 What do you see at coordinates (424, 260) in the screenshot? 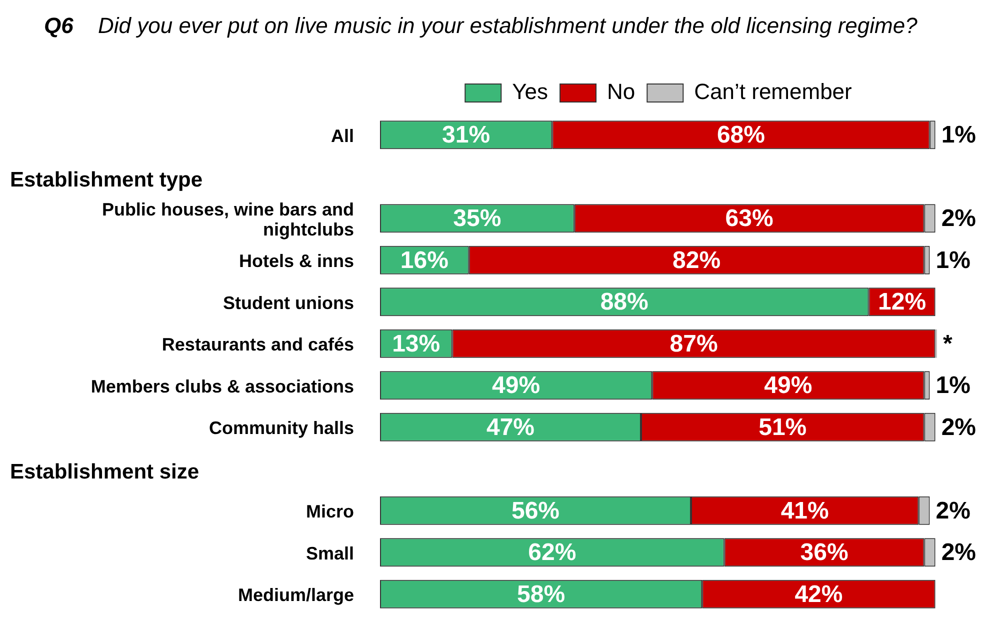
I see `data-label: 16%` at bounding box center [424, 260].